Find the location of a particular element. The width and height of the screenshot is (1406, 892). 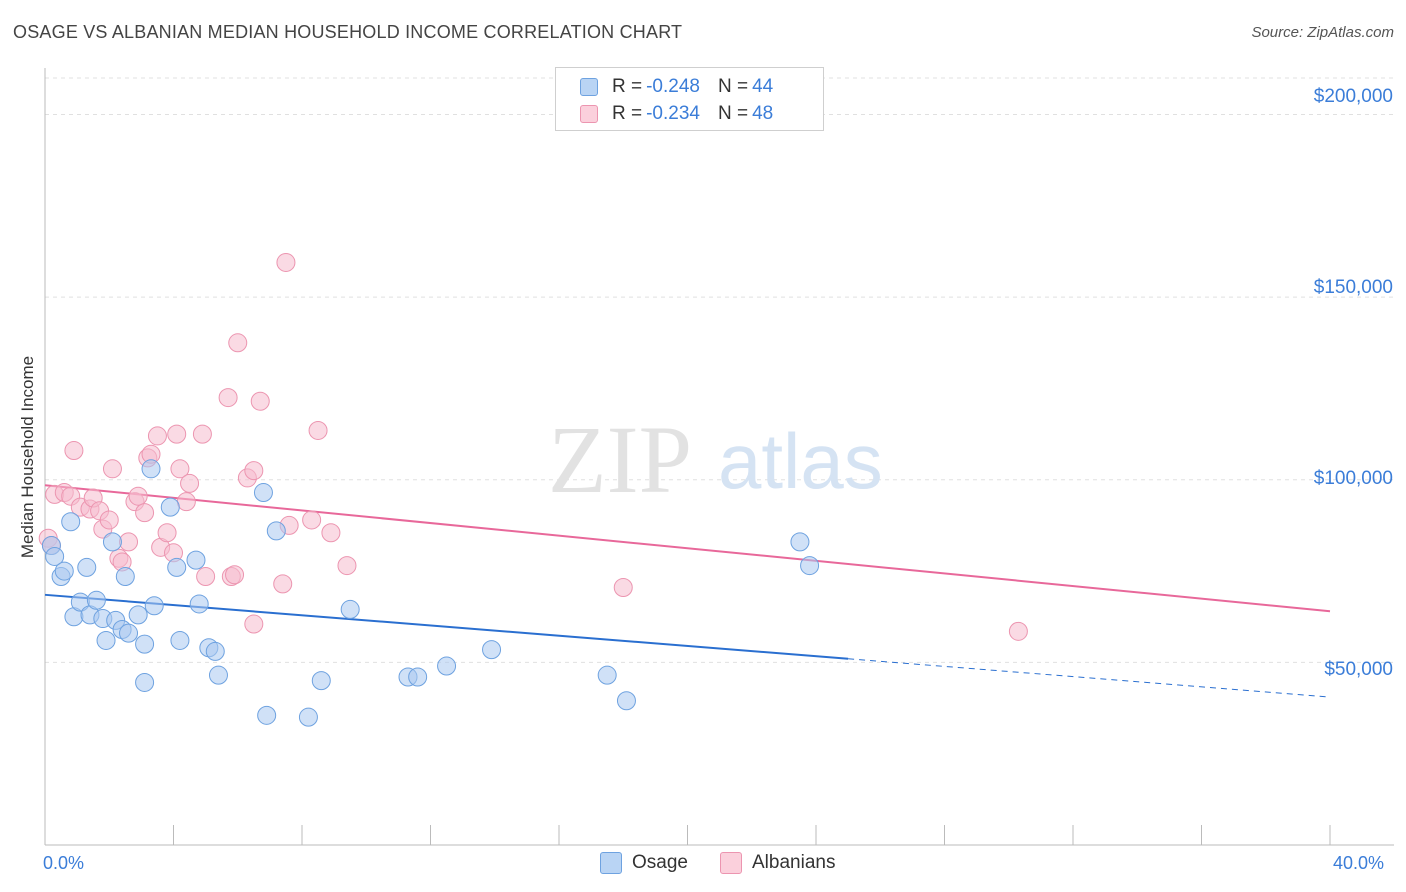

y-tick-label: $150,000 is located at coordinates (1353, 287).